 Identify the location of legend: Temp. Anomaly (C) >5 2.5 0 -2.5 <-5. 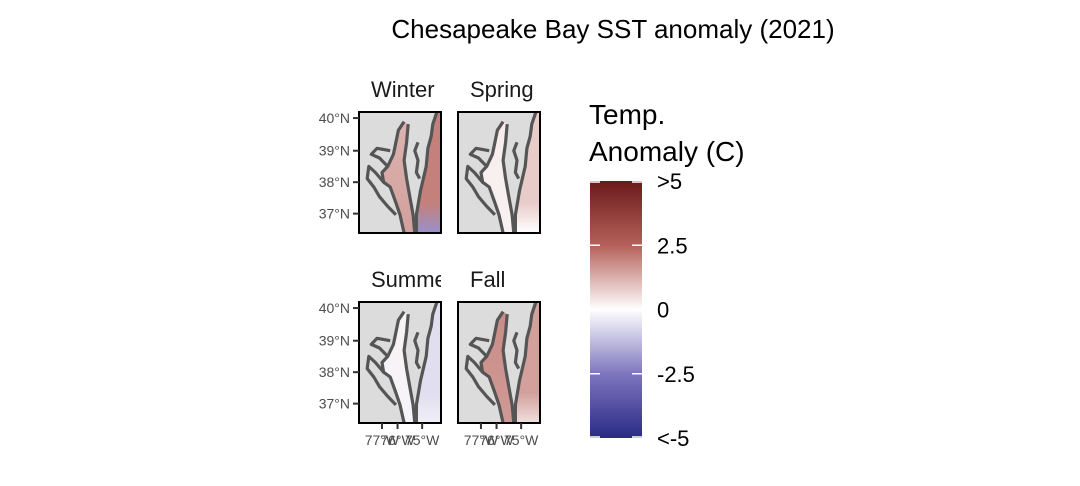
(667, 275).